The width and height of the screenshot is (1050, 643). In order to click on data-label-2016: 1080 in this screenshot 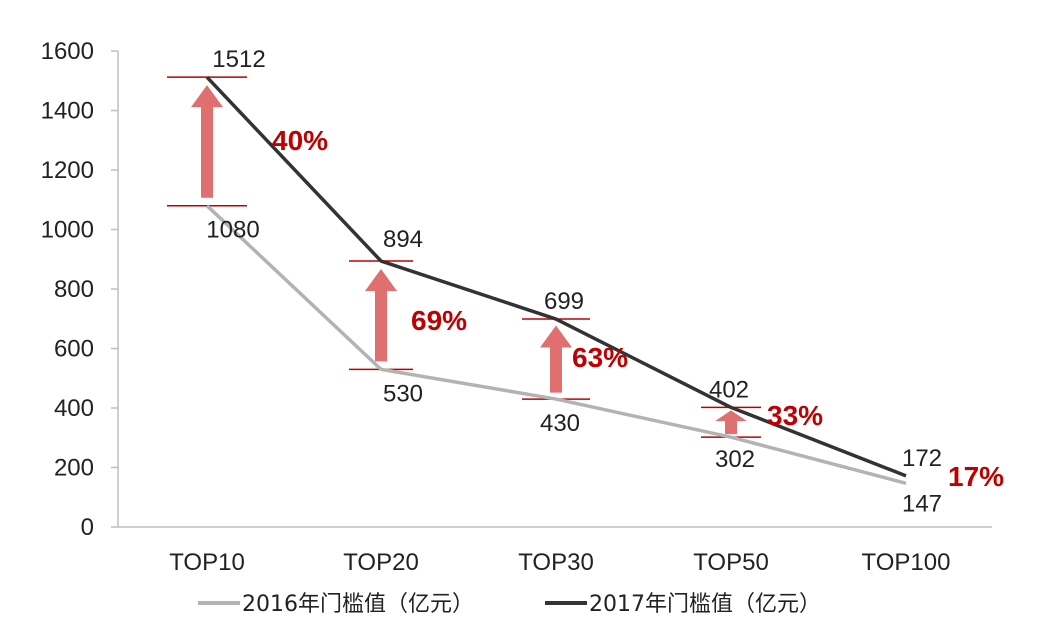, I will do `click(232, 230)`.